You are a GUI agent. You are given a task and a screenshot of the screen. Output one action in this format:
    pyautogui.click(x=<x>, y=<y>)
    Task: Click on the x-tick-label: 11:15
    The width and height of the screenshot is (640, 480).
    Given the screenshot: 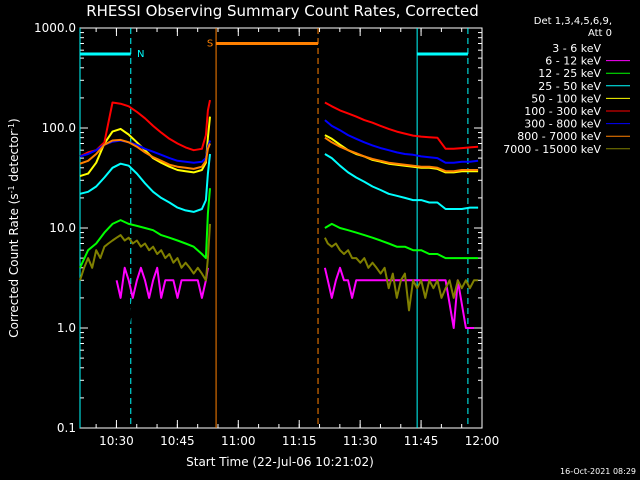 What is the action you would take?
    pyautogui.click(x=299, y=441)
    